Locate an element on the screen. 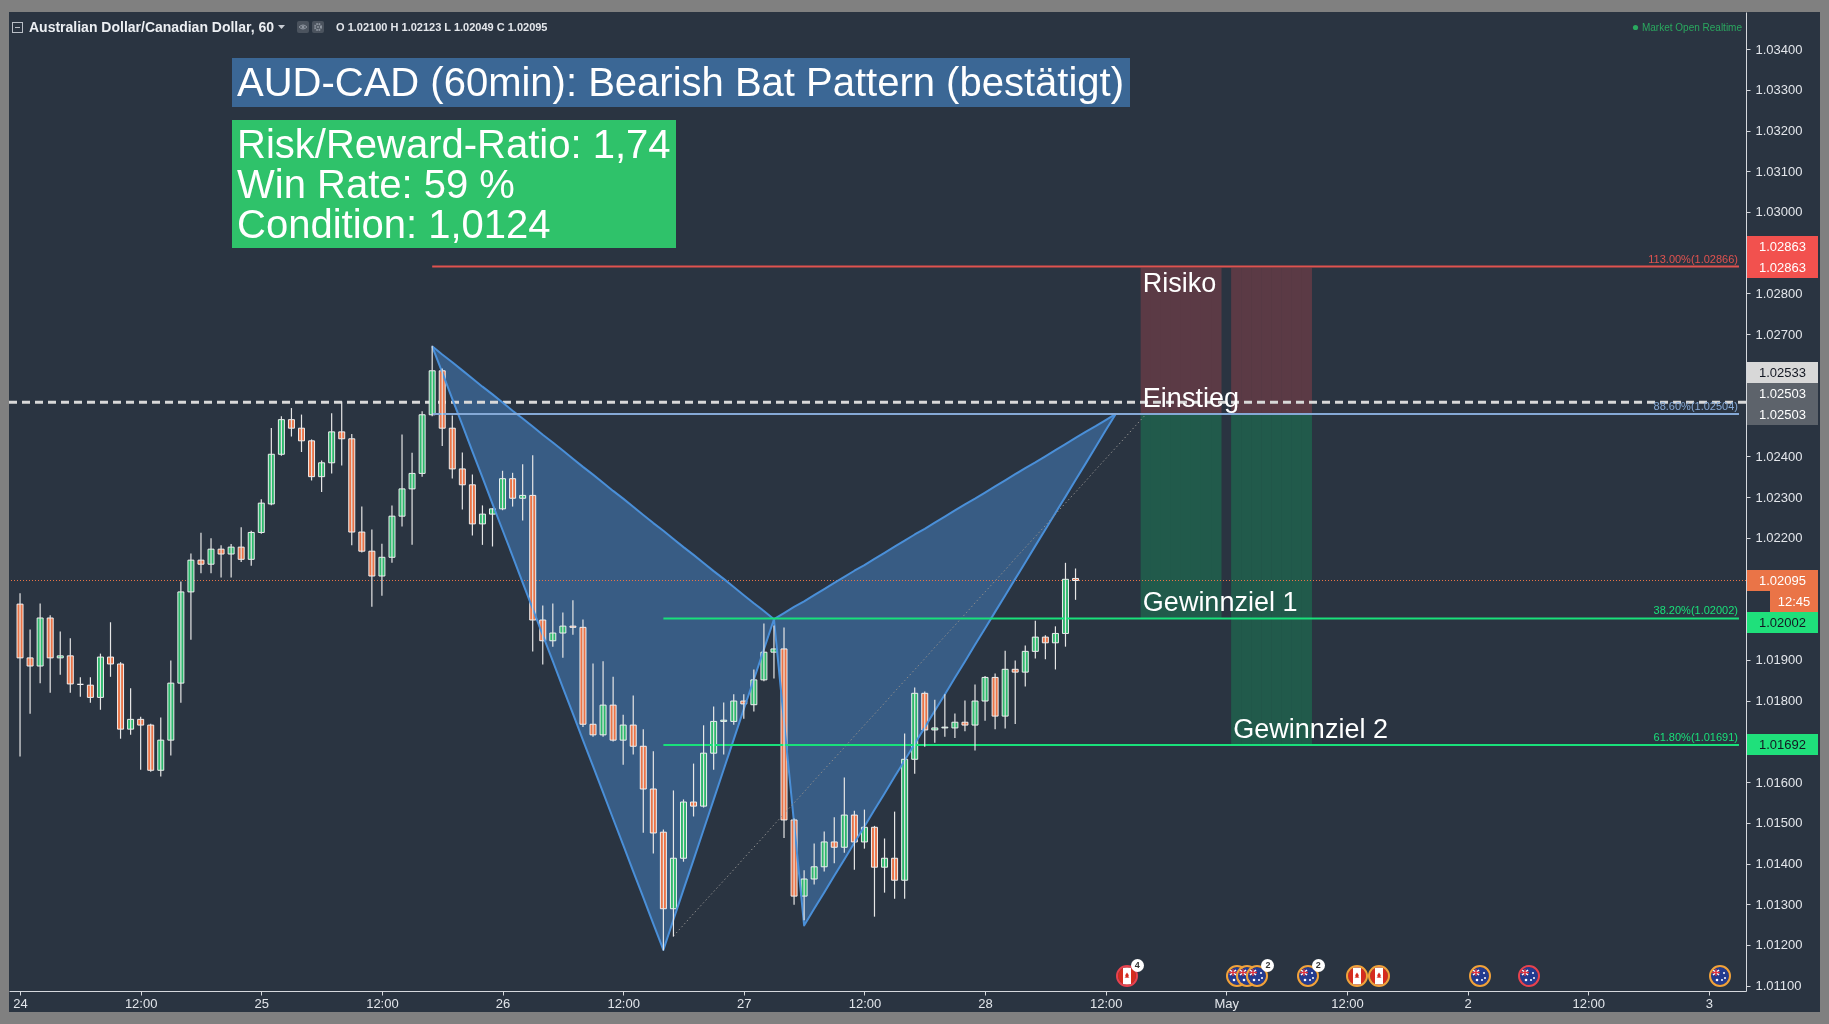  text: 1.01692 is located at coordinates (1782, 745).